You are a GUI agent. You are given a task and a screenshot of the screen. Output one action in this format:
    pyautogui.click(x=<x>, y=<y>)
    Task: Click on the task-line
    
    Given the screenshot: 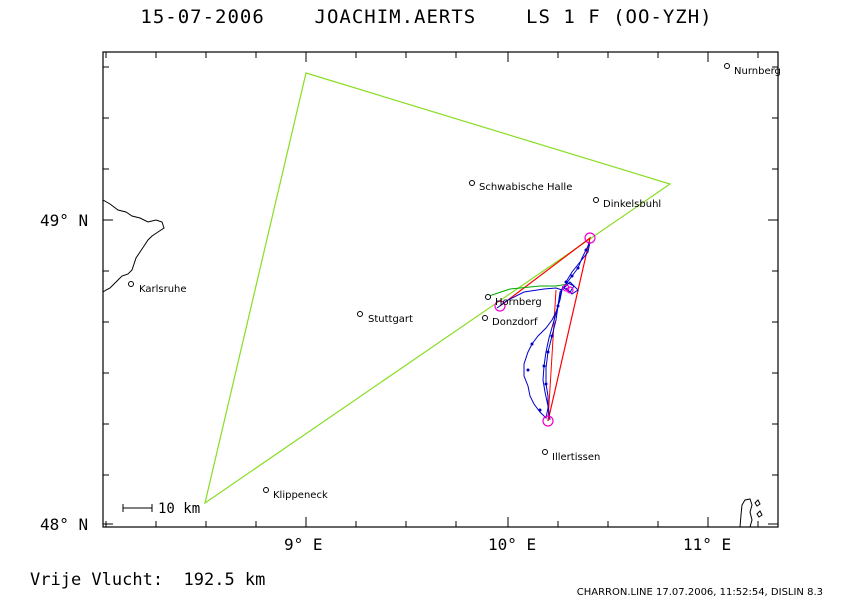 What is the action you would take?
    pyautogui.click(x=545, y=329)
    